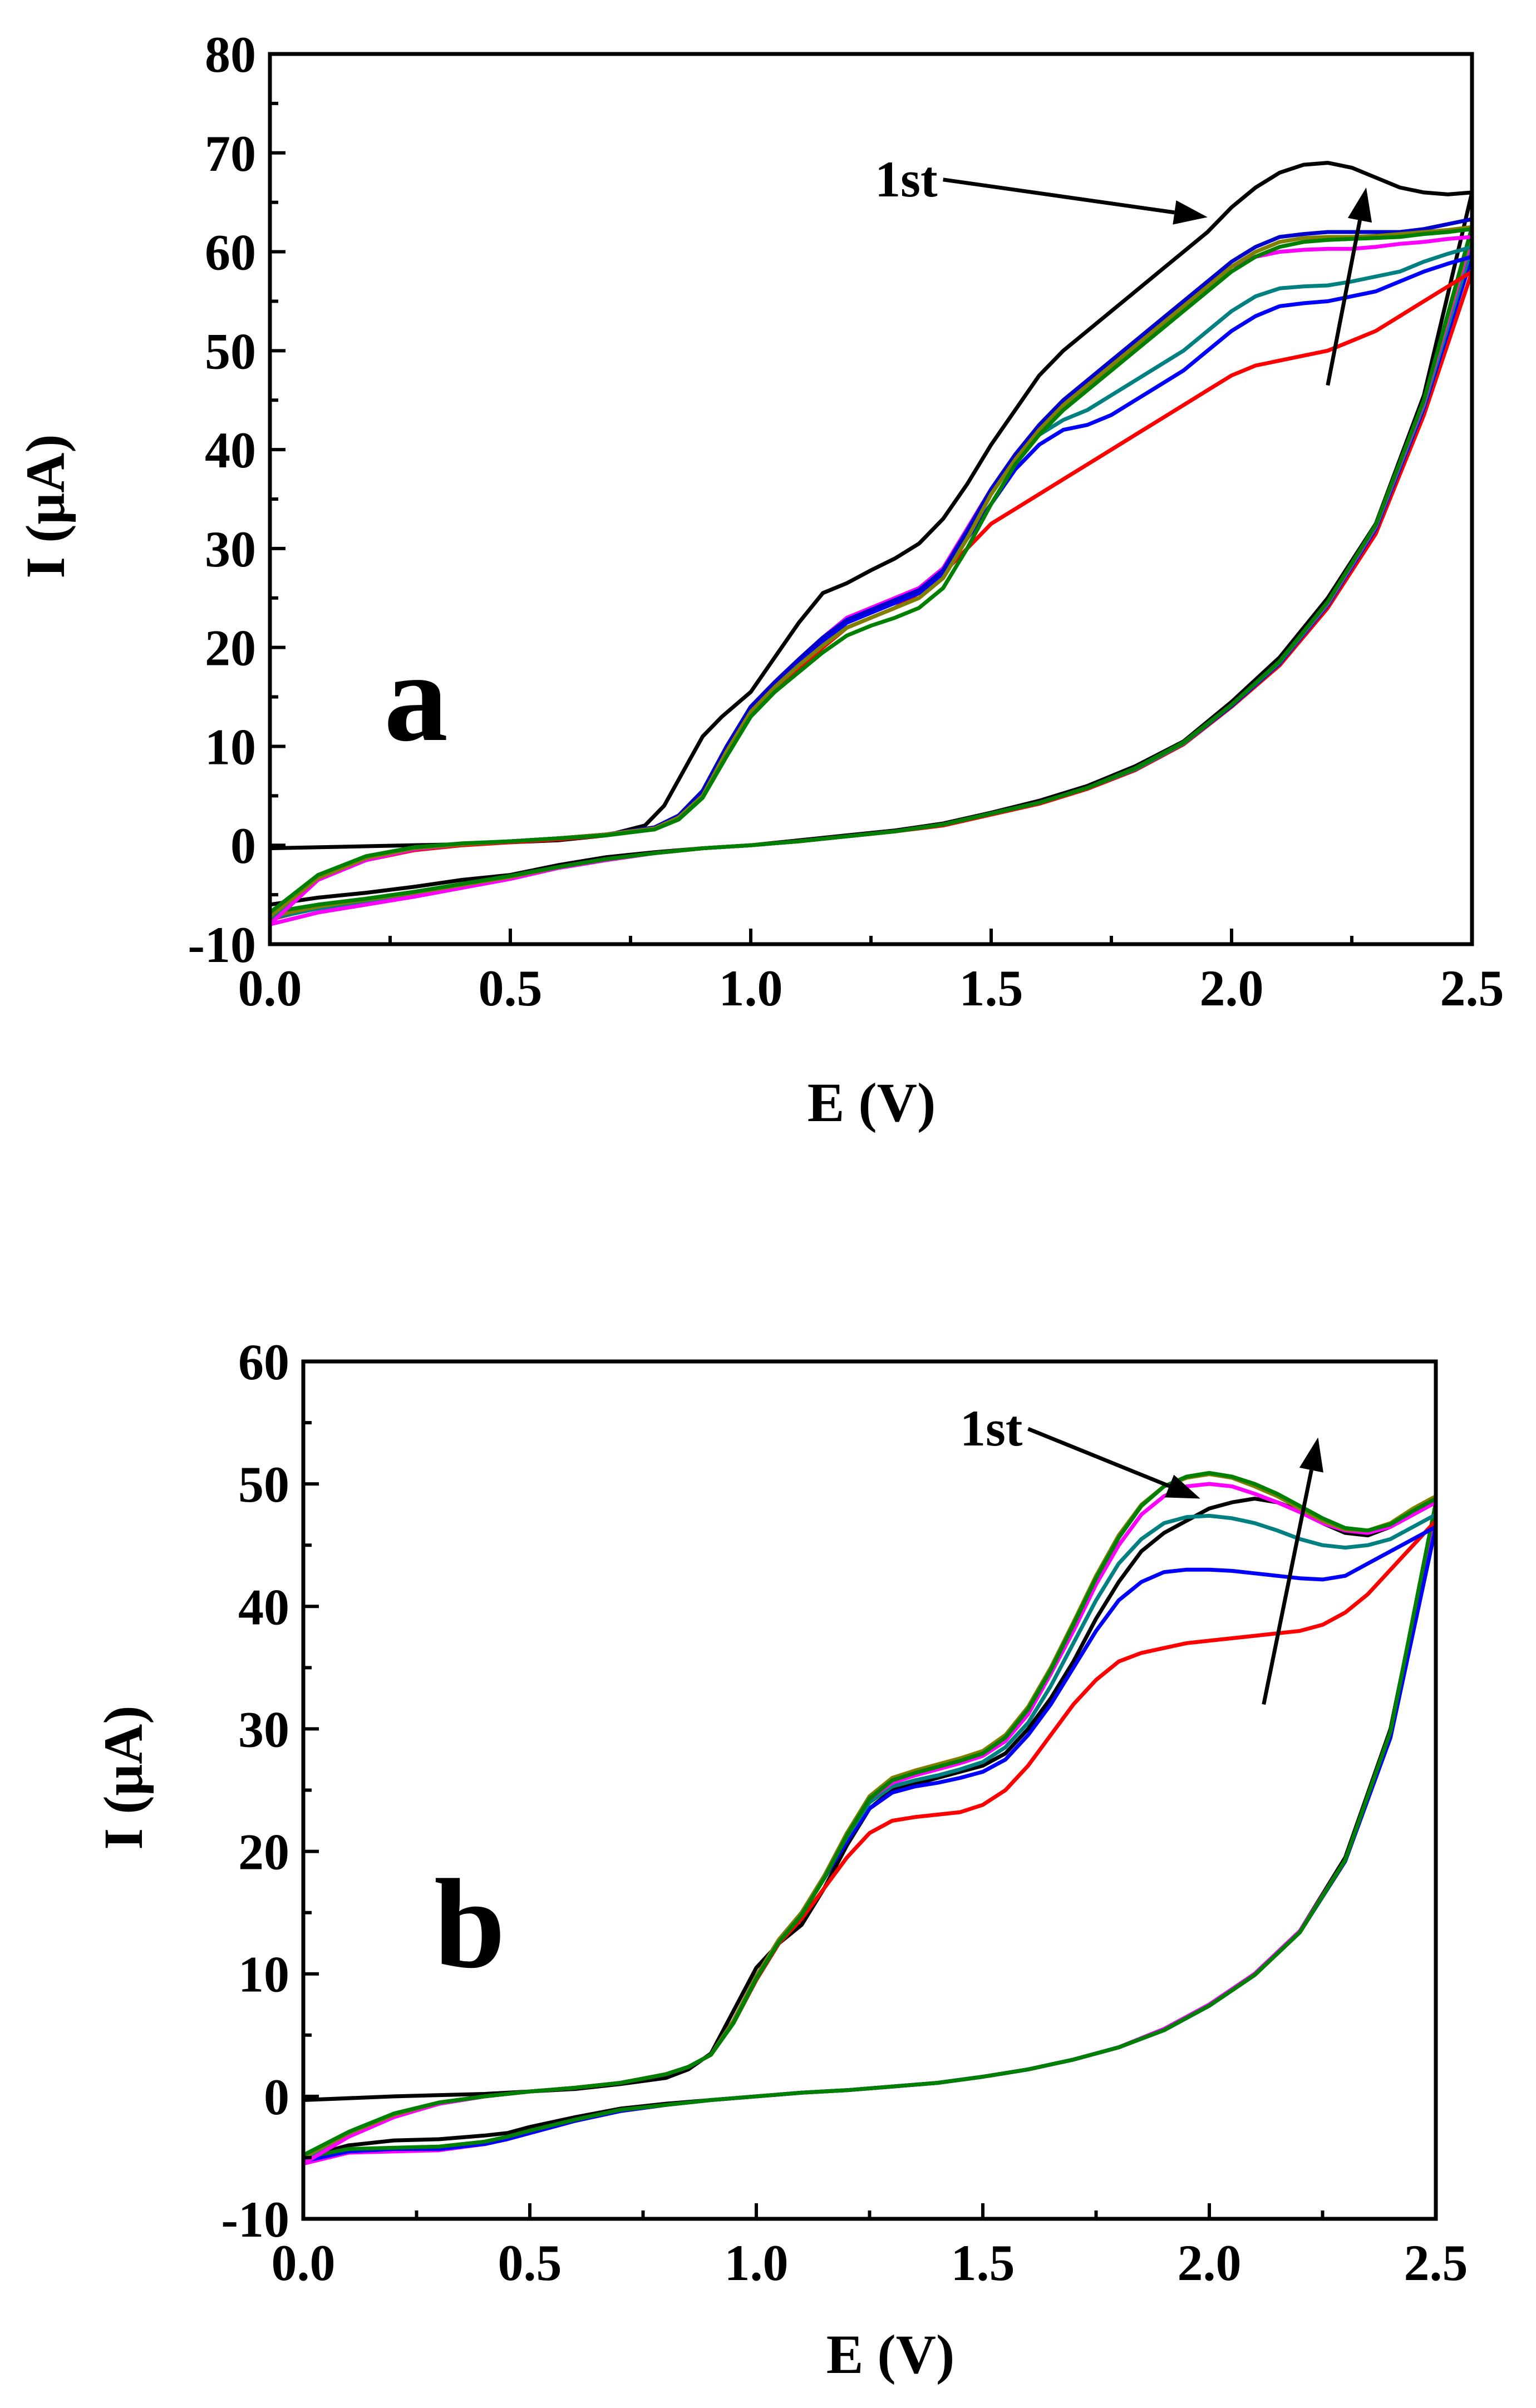 Image resolution: width=1536 pixels, height=2408 pixels. Describe the element at coordinates (230, 54) in the screenshot. I see `panel-a-ytick-label: 80` at that location.